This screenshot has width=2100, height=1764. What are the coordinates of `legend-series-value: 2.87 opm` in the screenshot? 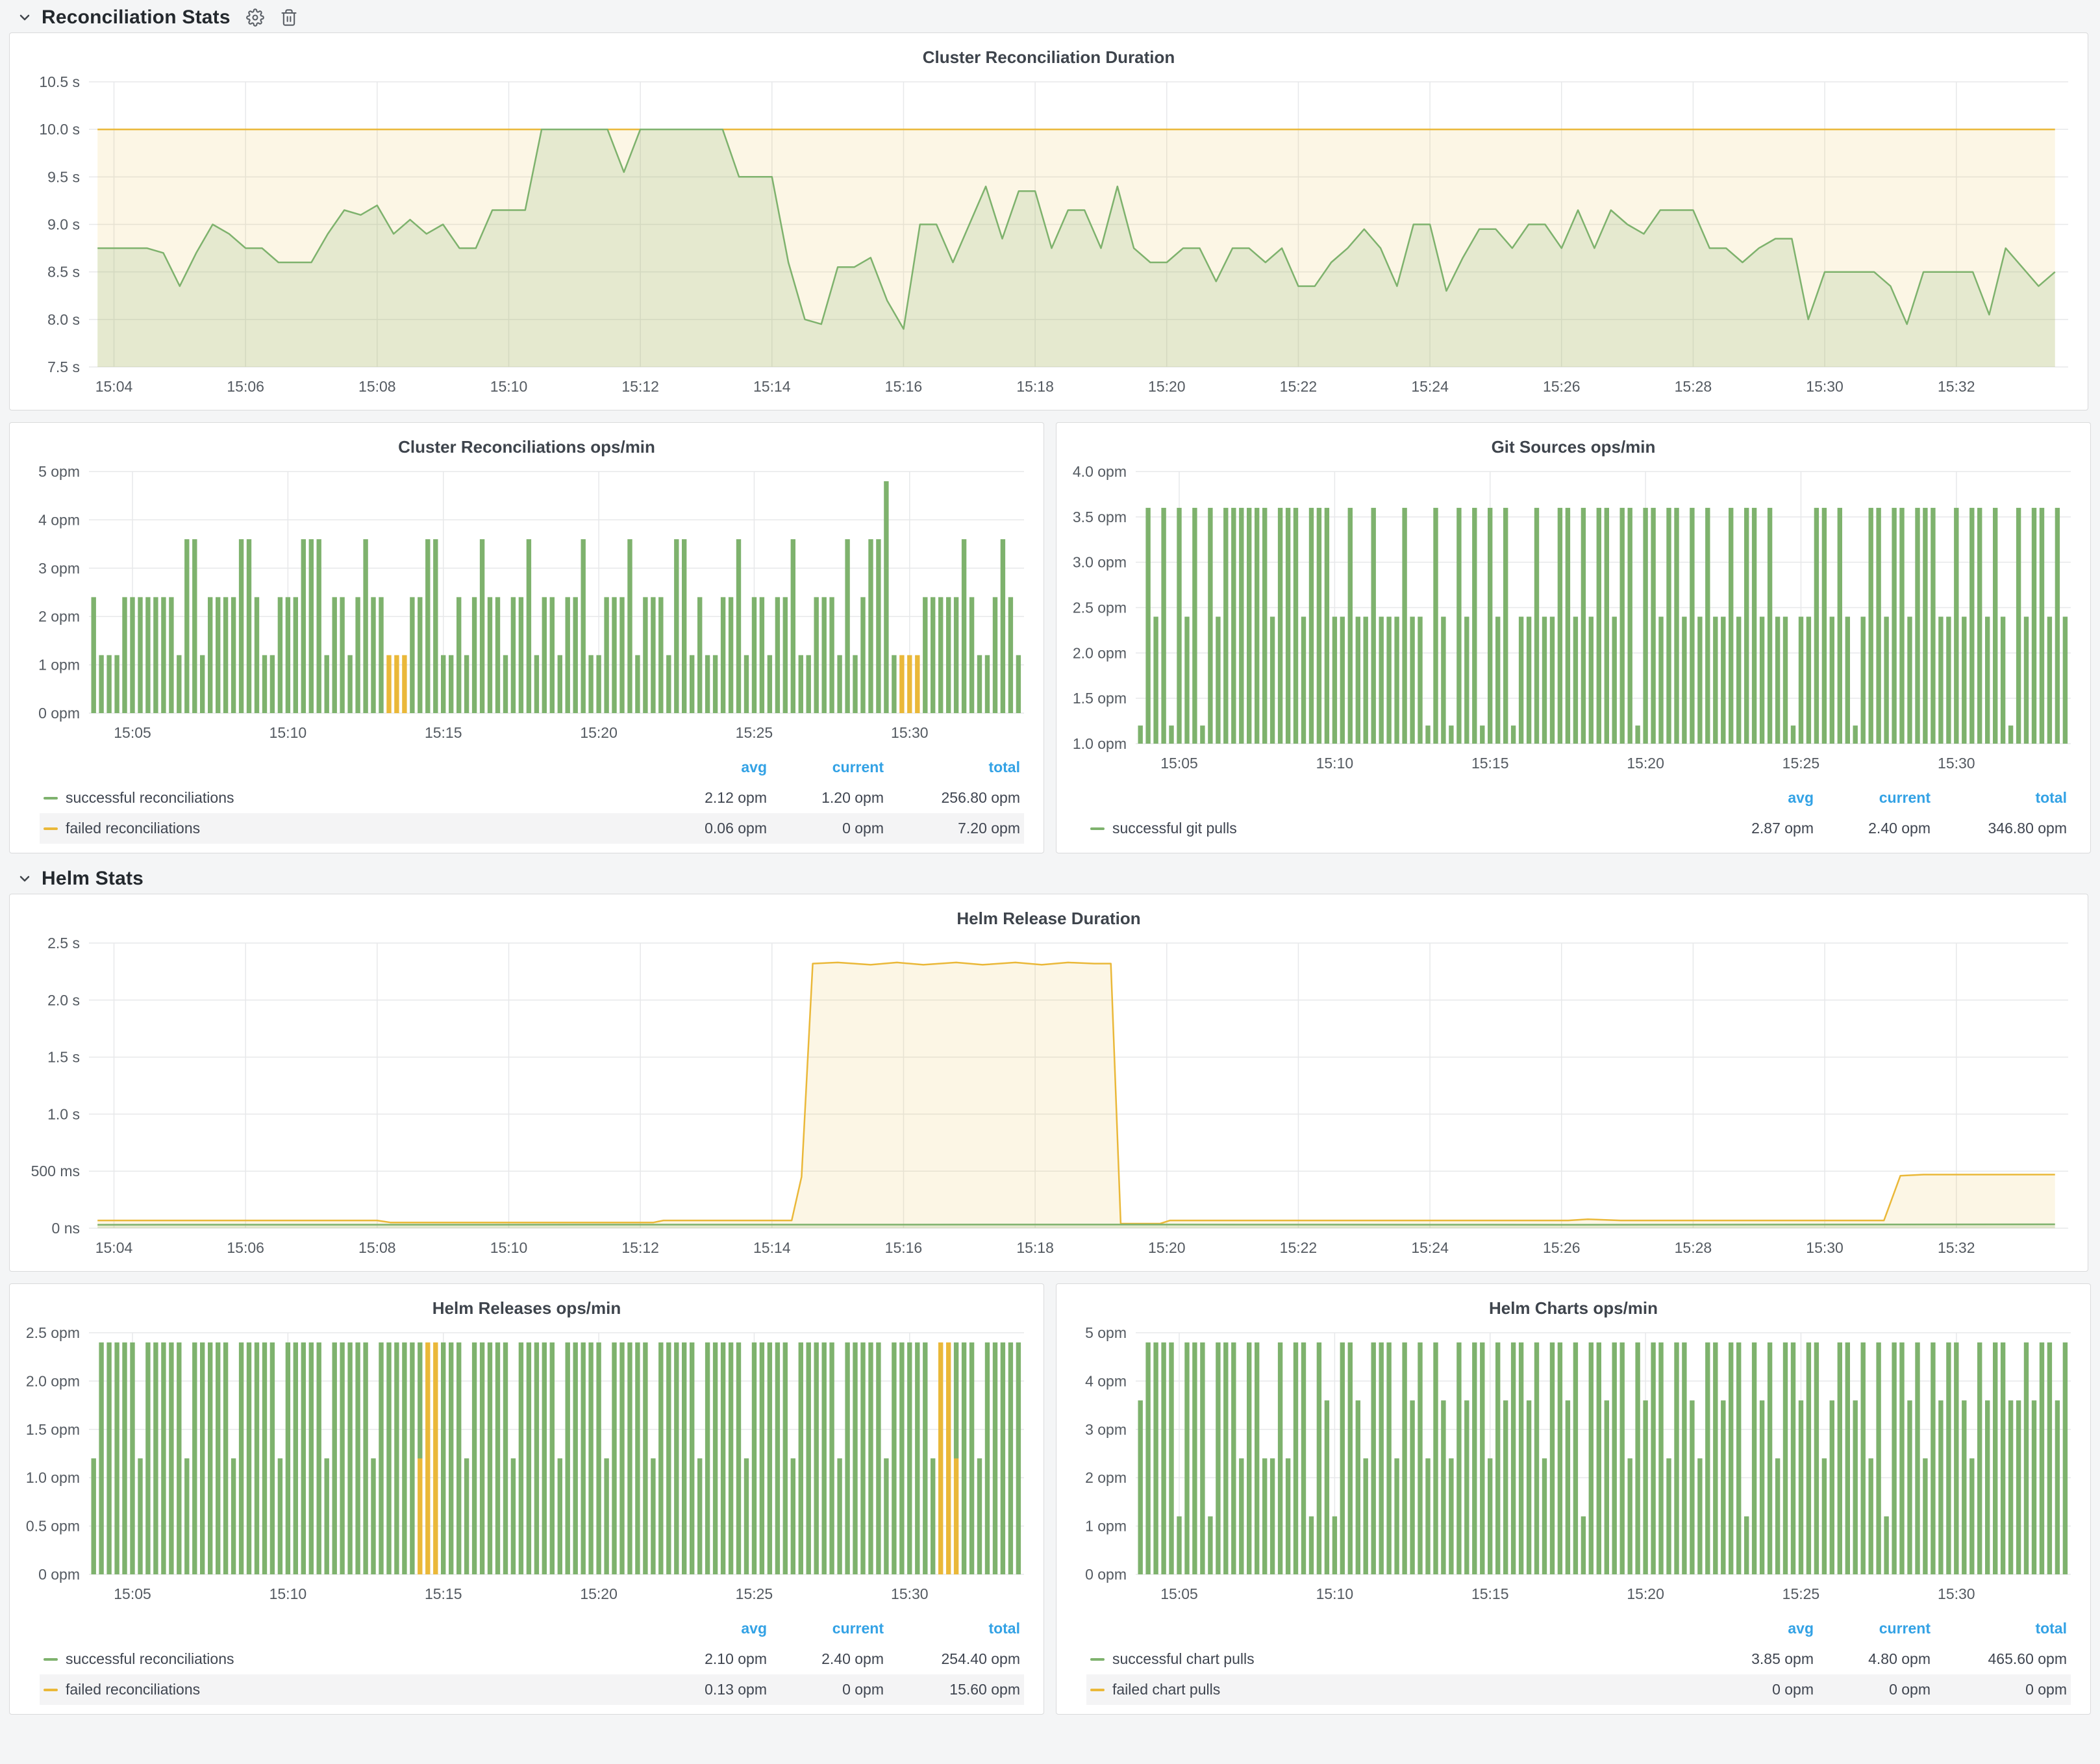 It's located at (1782, 828).